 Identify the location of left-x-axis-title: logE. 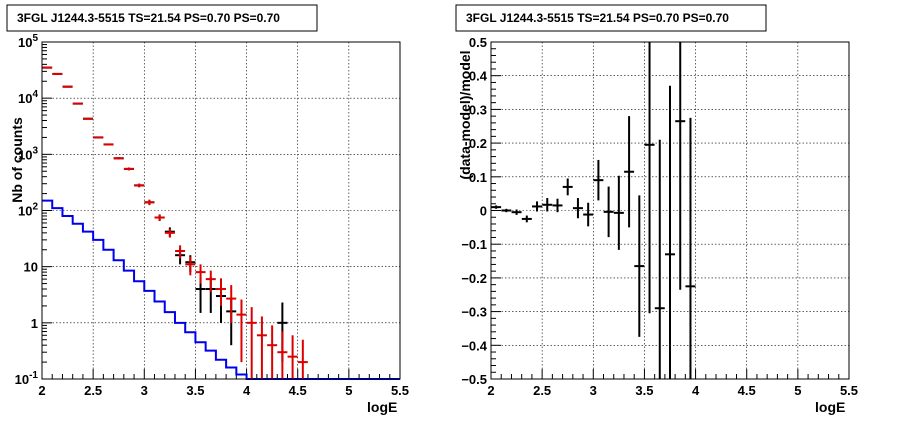
(382, 407).